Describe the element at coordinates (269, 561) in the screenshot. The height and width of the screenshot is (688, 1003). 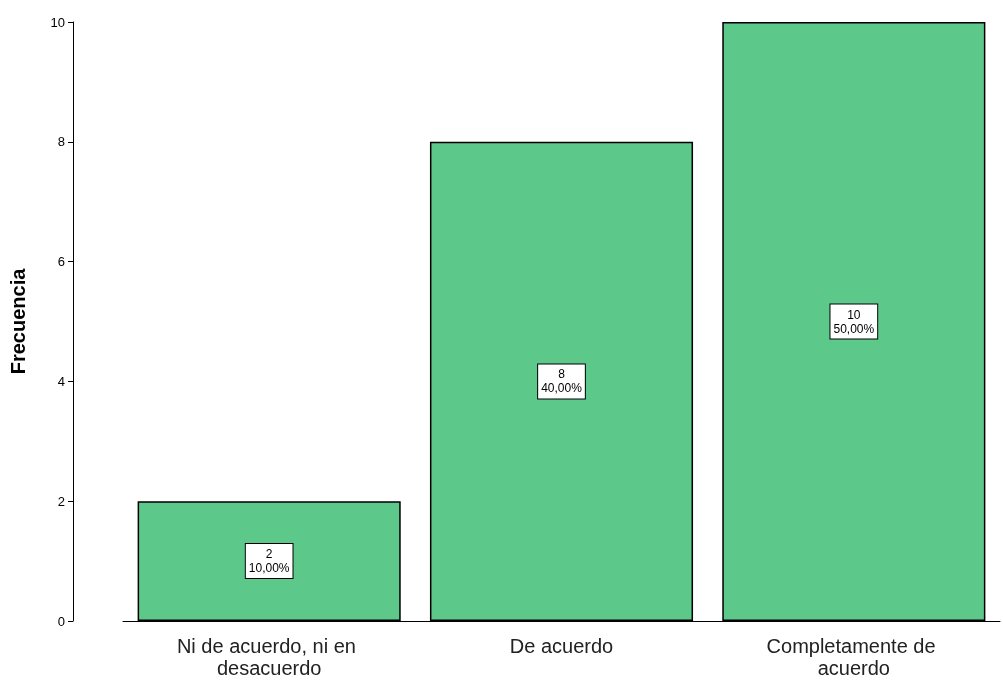
I see `data-label: 2 10,00%` at that location.